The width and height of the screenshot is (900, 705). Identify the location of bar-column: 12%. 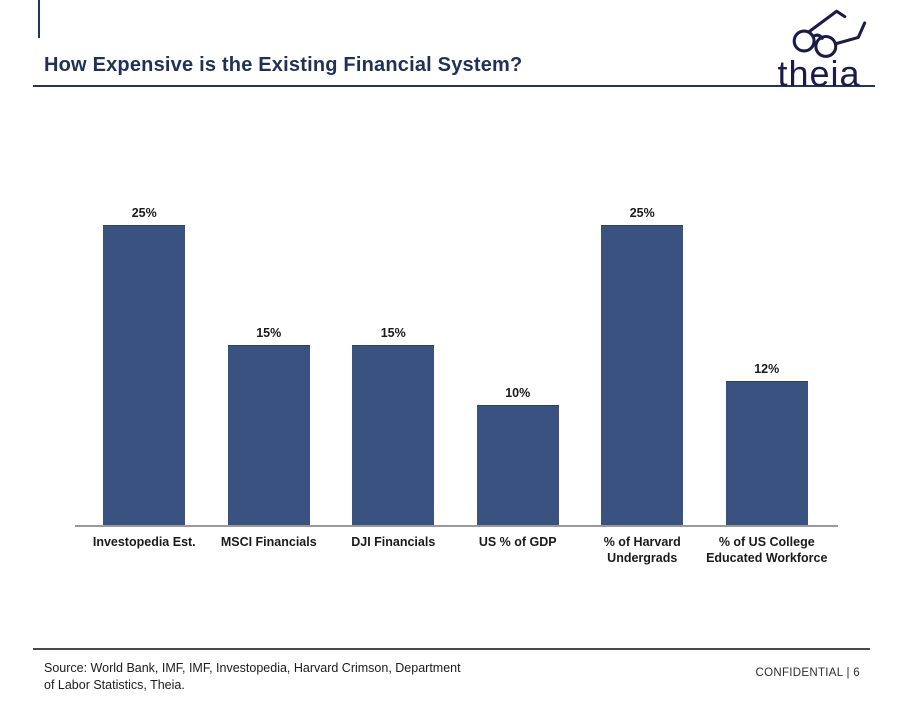
(767, 360).